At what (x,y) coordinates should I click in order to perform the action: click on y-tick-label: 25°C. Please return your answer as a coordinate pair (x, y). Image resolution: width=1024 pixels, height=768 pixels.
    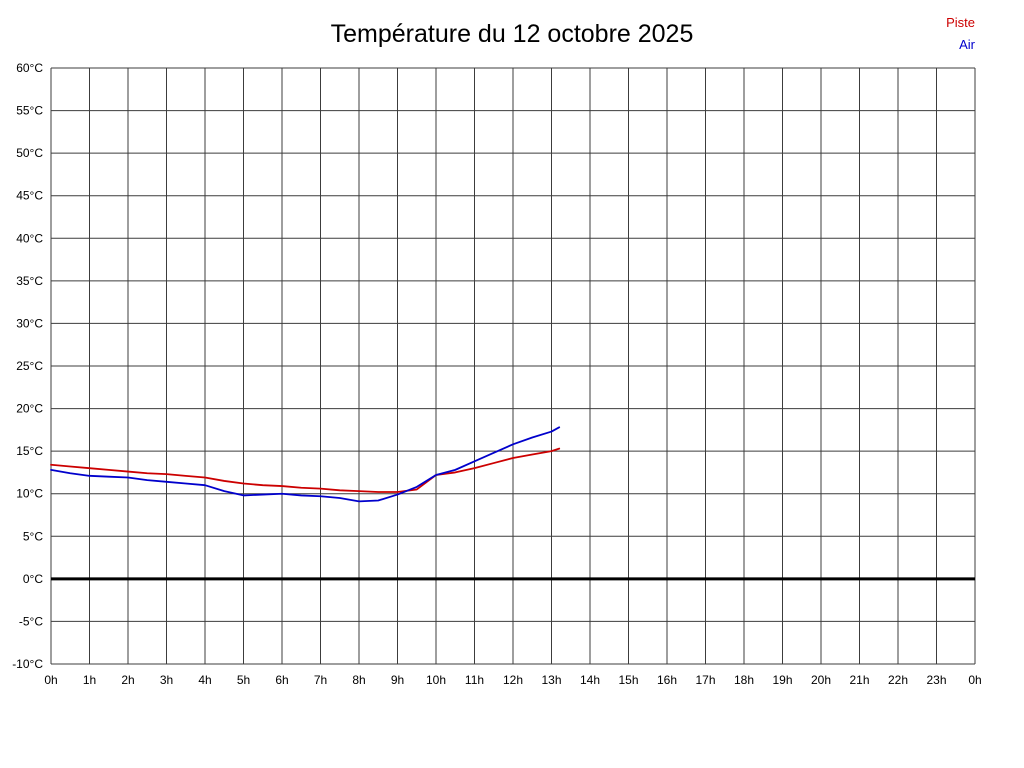
    Looking at the image, I should click on (29, 366).